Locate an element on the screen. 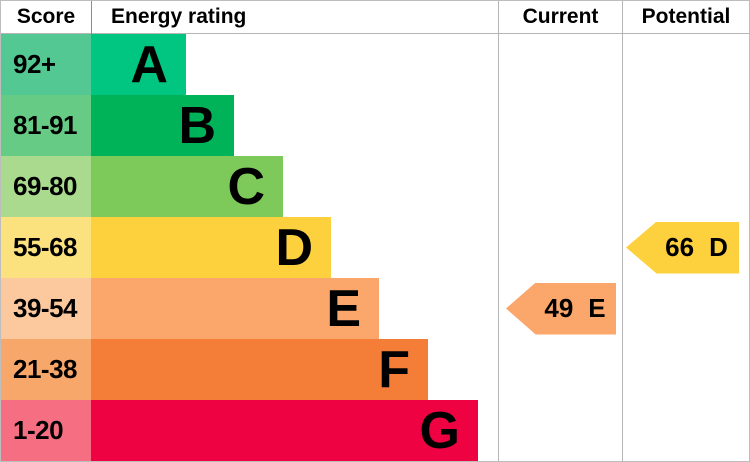  potential-rating-letter: D is located at coordinates (718, 247).